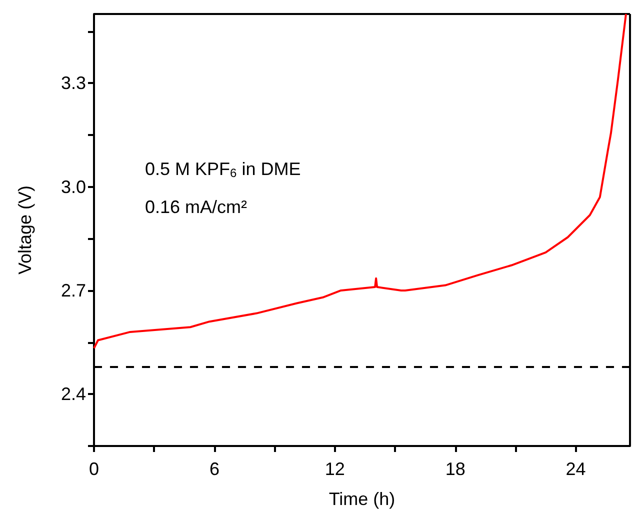 The image size is (632, 519). Describe the element at coordinates (214, 469) in the screenshot. I see `x-tick-label: 6` at that location.